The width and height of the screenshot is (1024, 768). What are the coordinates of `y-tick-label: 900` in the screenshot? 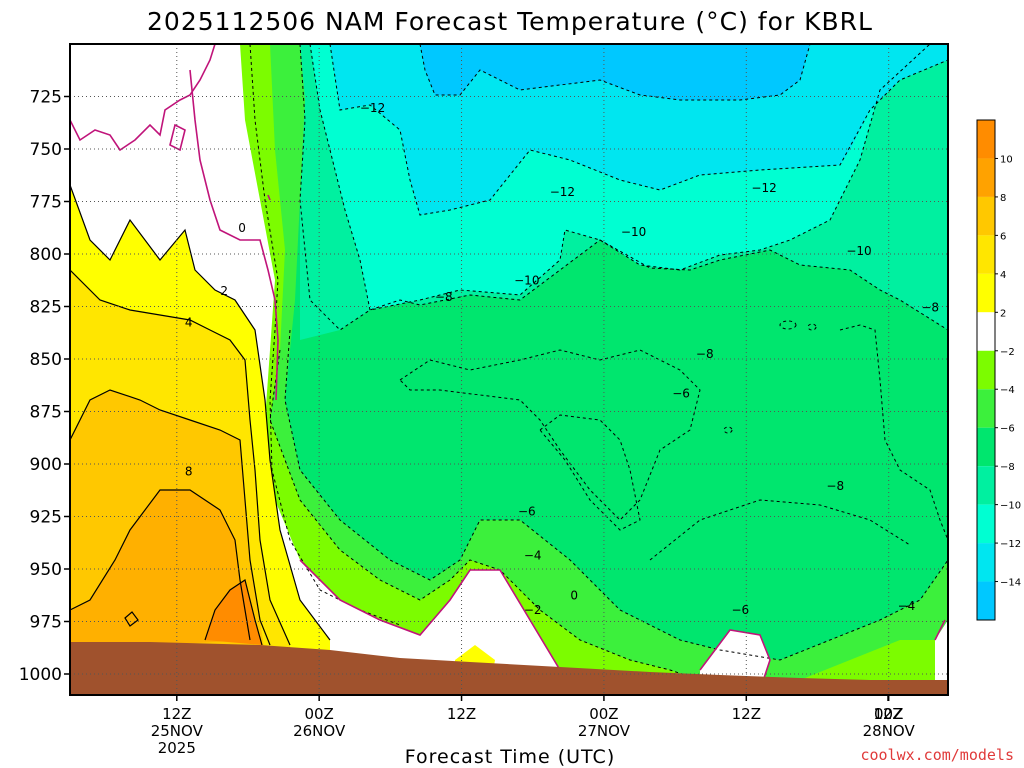 It's located at (46, 465).